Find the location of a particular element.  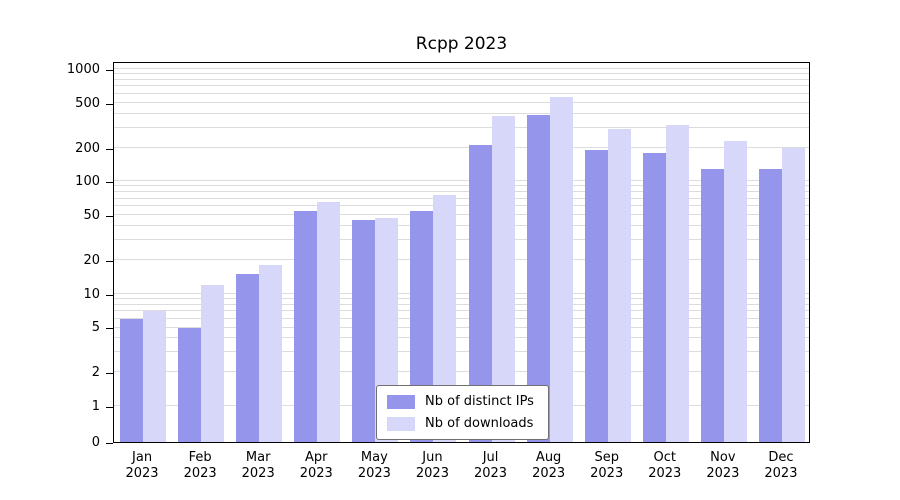

legend-item-distinct-ips: Nb of distinct IPs is located at coordinates (460, 401).